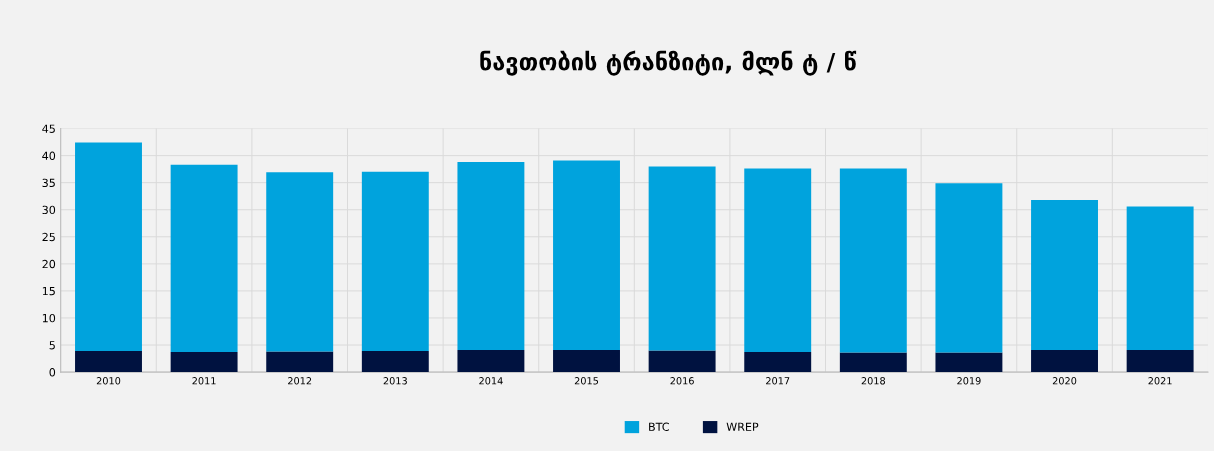 The image size is (1214, 451). Describe the element at coordinates (108, 381) in the screenshot. I see `x-tick-label: 2010` at that location.